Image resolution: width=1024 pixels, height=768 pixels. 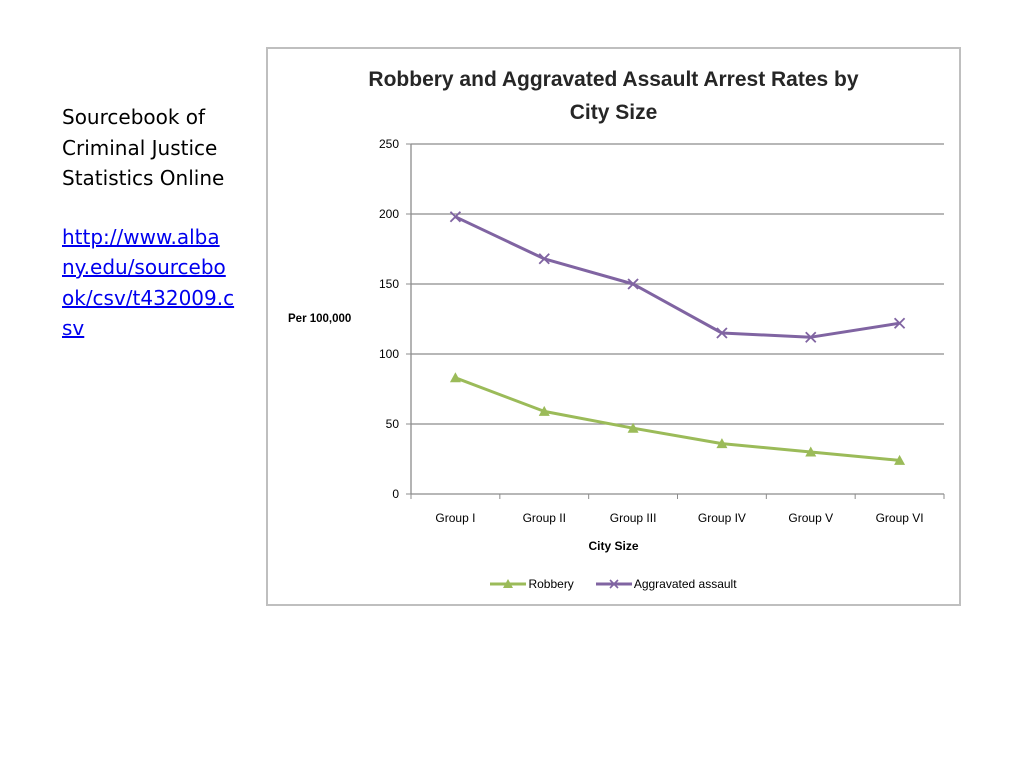 What do you see at coordinates (148, 297) in the screenshot?
I see `source-link-line: ok/csv/t432009.c` at bounding box center [148, 297].